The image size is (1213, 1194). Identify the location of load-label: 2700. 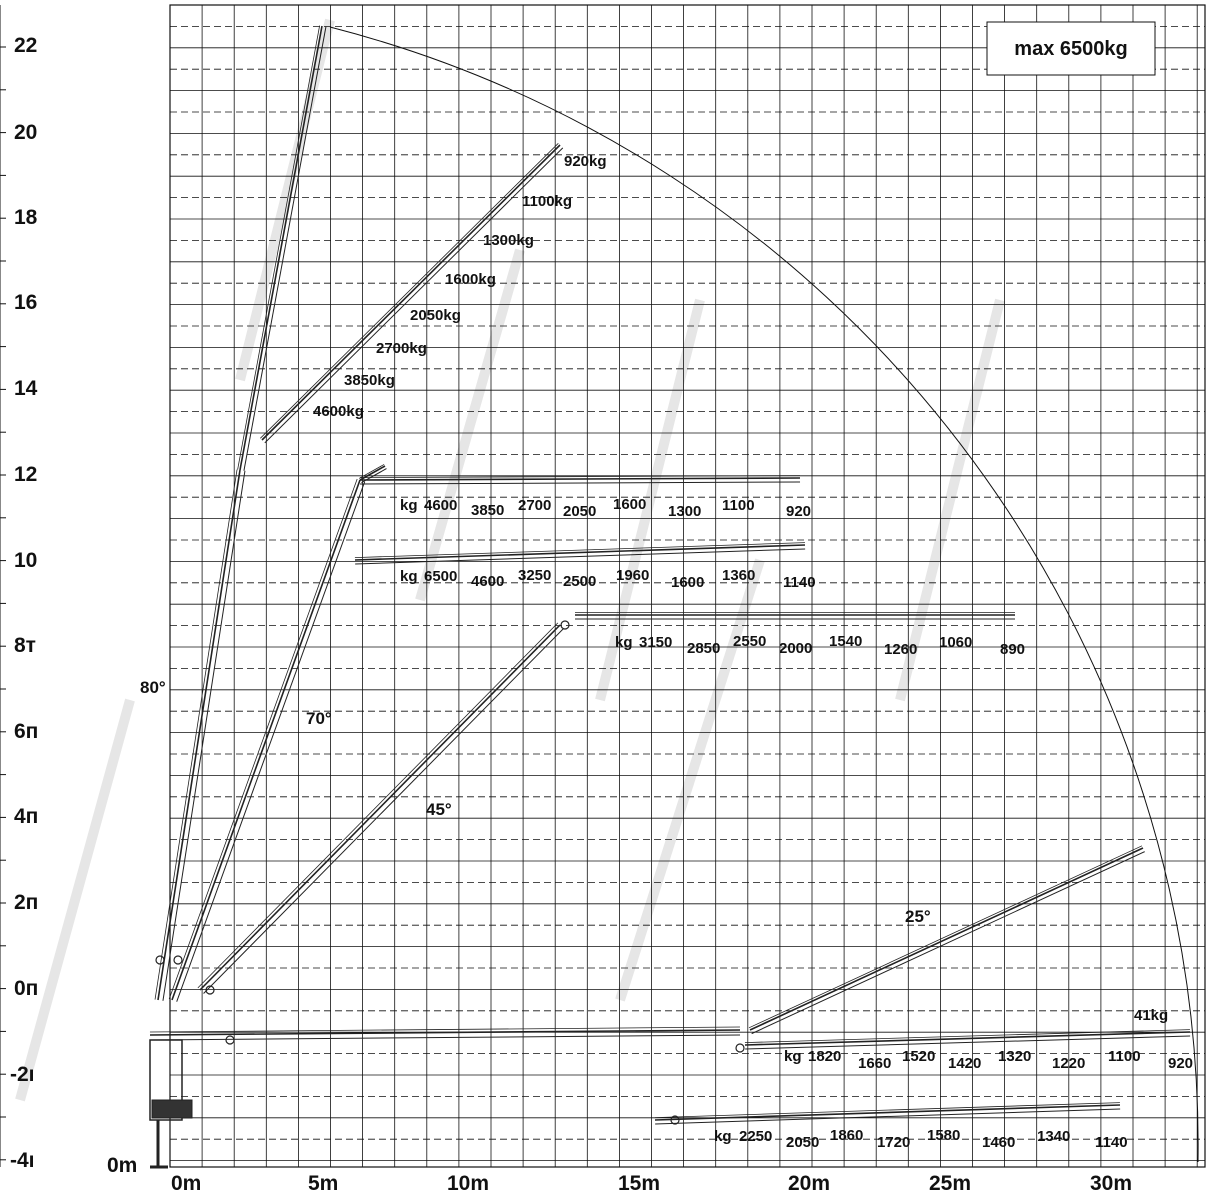
(534, 505).